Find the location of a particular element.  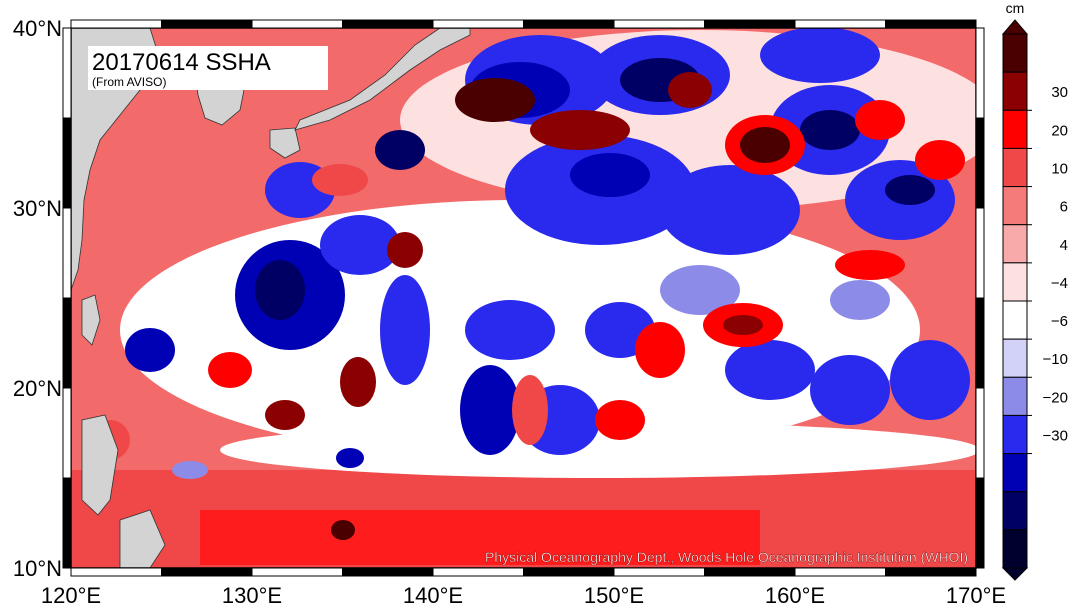

colorbar-tick-labels: 30 20 10 6 4 −4 −6 −10 −20 −30 is located at coordinates (1047, 269).